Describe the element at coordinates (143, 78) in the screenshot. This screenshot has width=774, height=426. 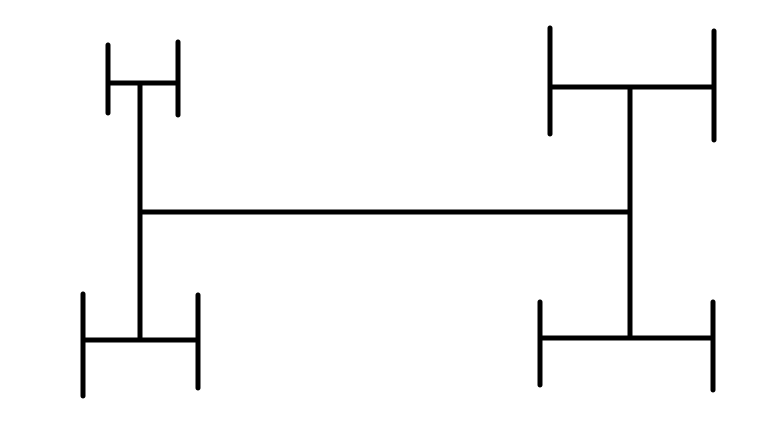
I see `top-left-h` at that location.